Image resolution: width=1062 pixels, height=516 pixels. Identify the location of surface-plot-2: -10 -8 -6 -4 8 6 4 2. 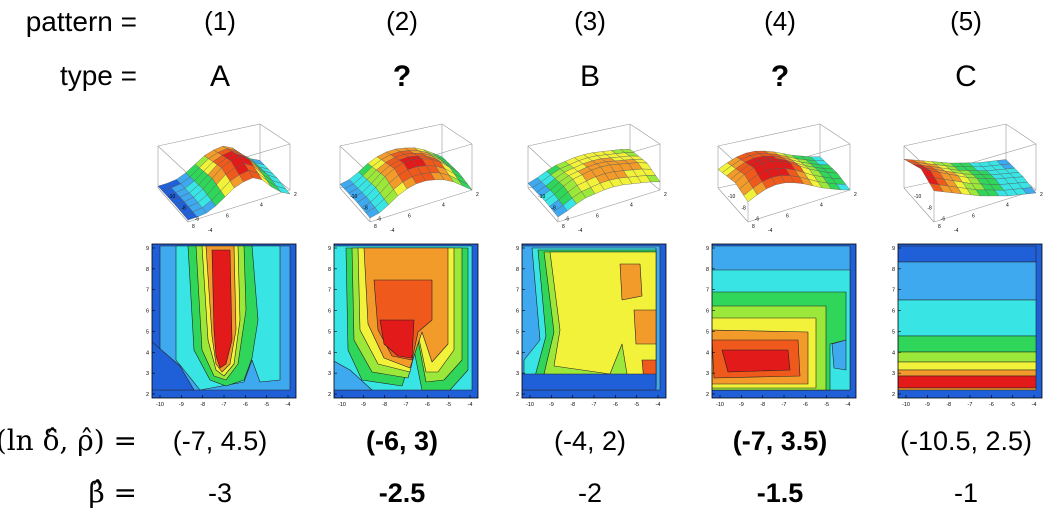
(409, 178).